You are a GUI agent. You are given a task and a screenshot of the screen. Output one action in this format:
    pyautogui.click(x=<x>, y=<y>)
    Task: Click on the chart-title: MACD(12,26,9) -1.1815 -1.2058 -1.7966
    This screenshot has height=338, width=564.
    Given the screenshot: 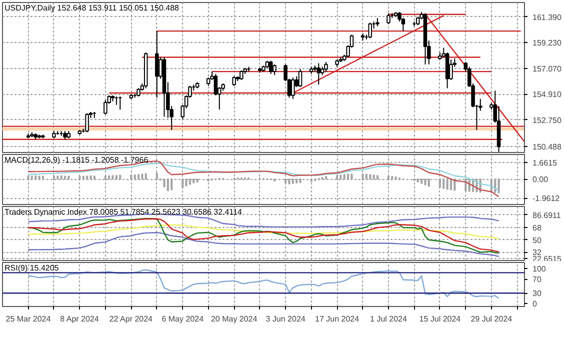 What is the action you would take?
    pyautogui.click(x=76, y=160)
    